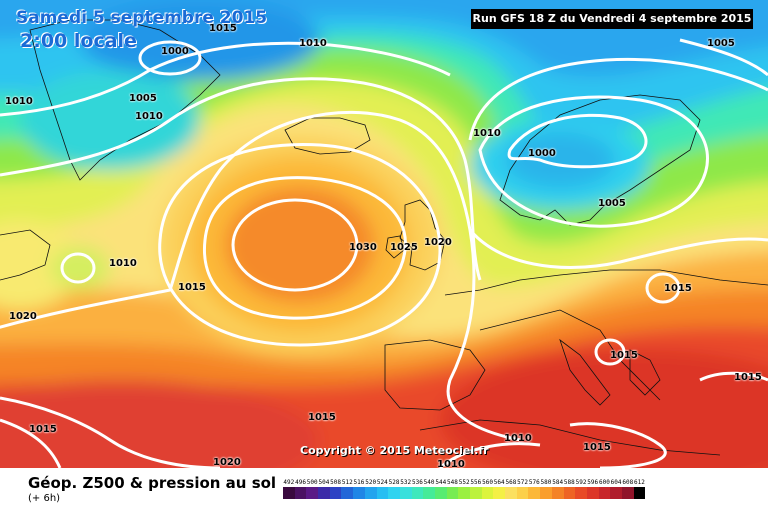  I want to click on scale-step: 504, so click(324, 488).